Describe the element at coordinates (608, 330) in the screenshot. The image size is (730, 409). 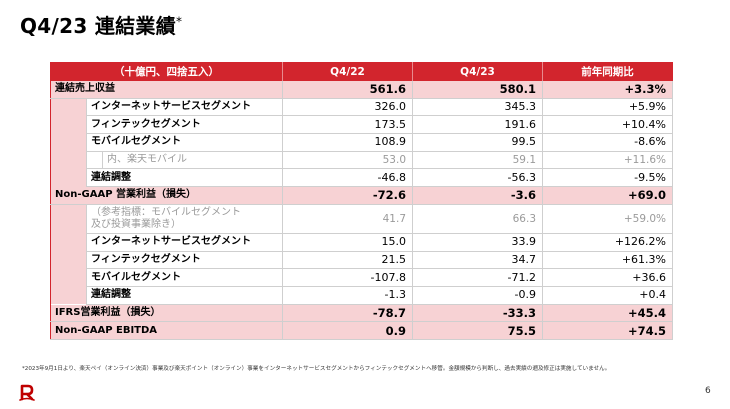
I see `value-yoy: +74.5` at that location.